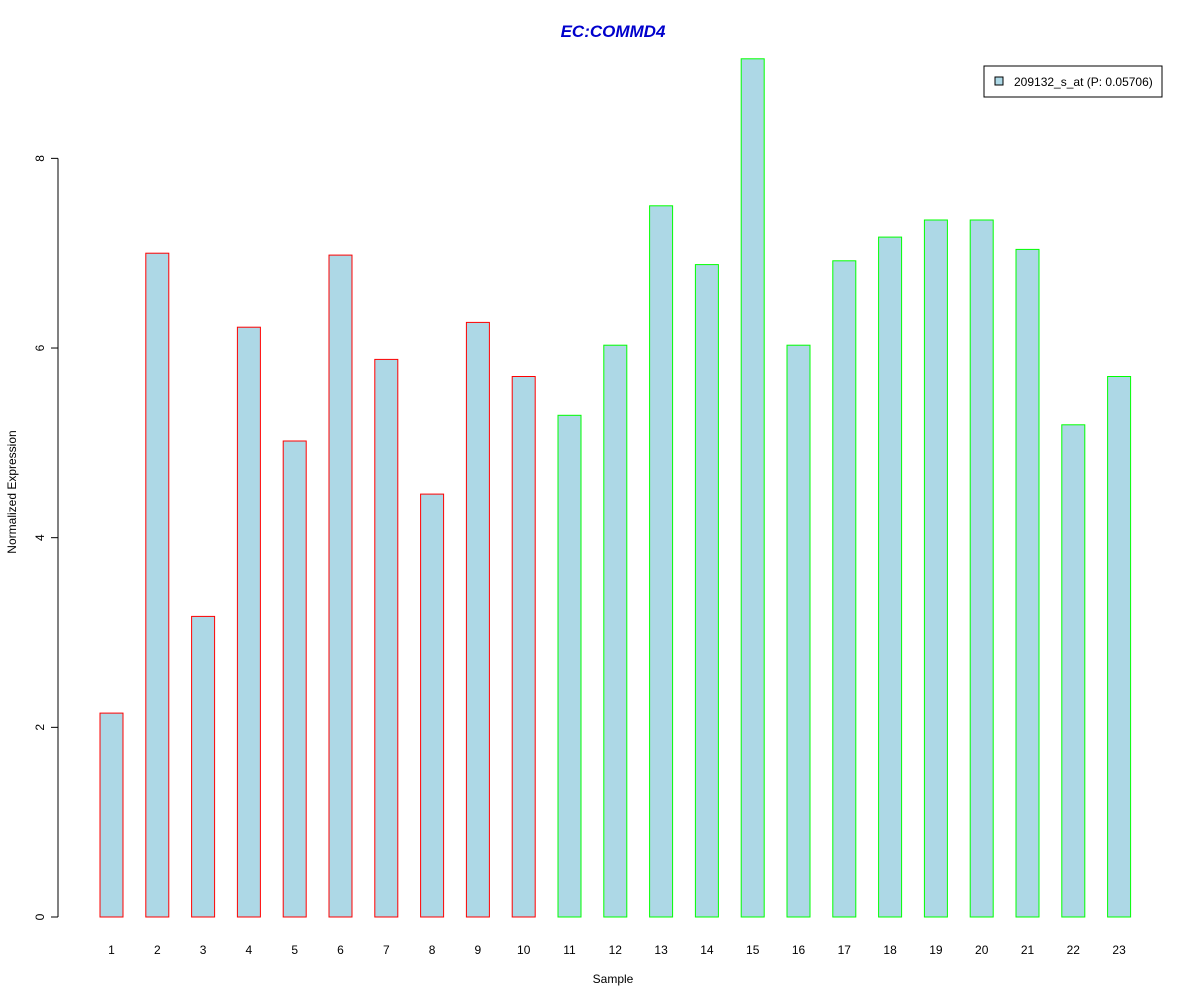 The width and height of the screenshot is (1200, 1000). What do you see at coordinates (1028, 950) in the screenshot?
I see `x-tick-label: 21` at bounding box center [1028, 950].